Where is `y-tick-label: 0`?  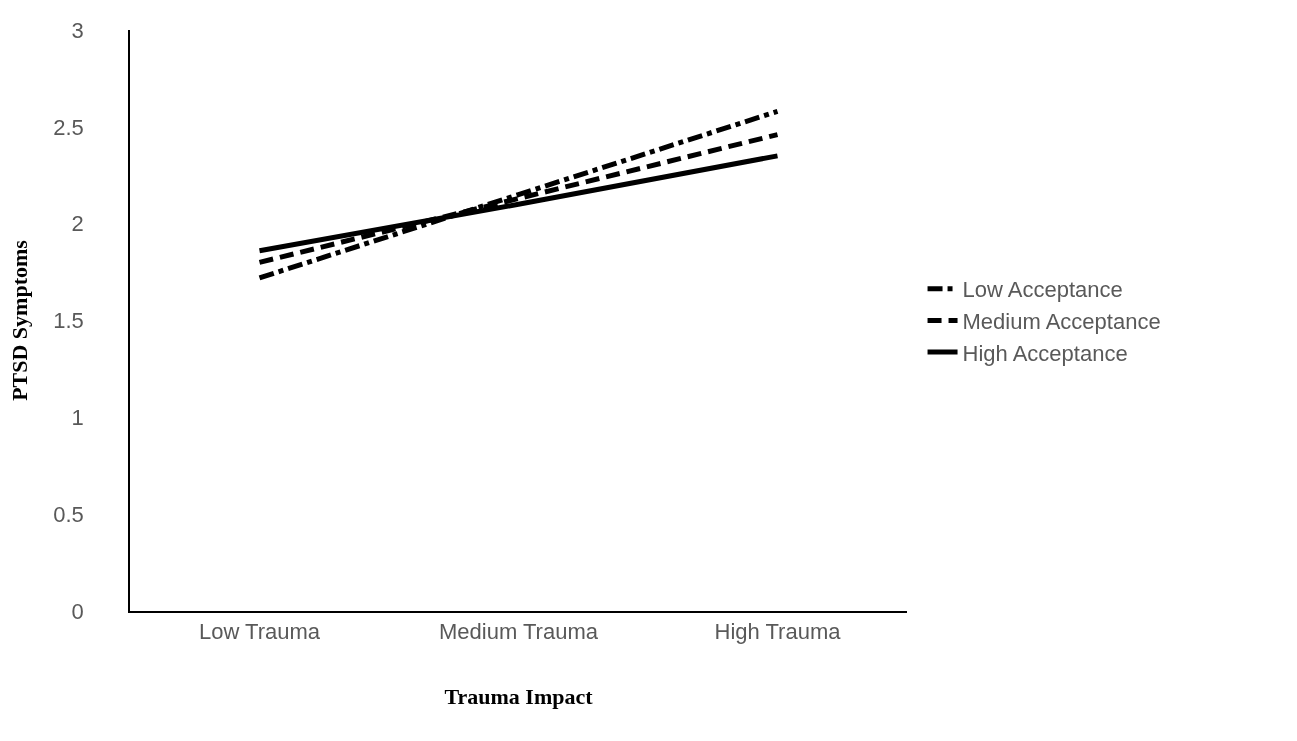
y-tick-label: 0 is located at coordinates (77, 611).